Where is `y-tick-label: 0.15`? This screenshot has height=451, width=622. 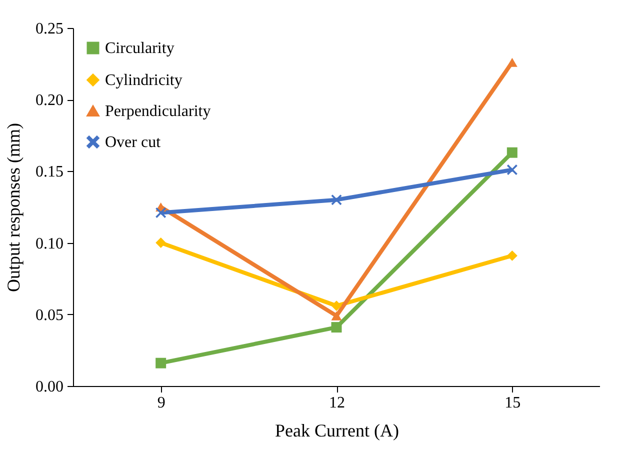
y-tick-label: 0.15 is located at coordinates (50, 172).